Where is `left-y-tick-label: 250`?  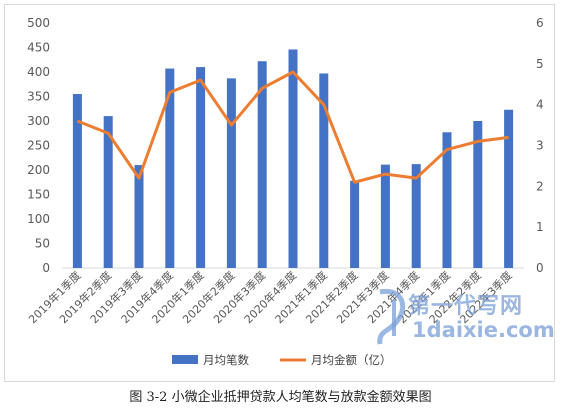
left-y-tick-label: 250 is located at coordinates (38, 146).